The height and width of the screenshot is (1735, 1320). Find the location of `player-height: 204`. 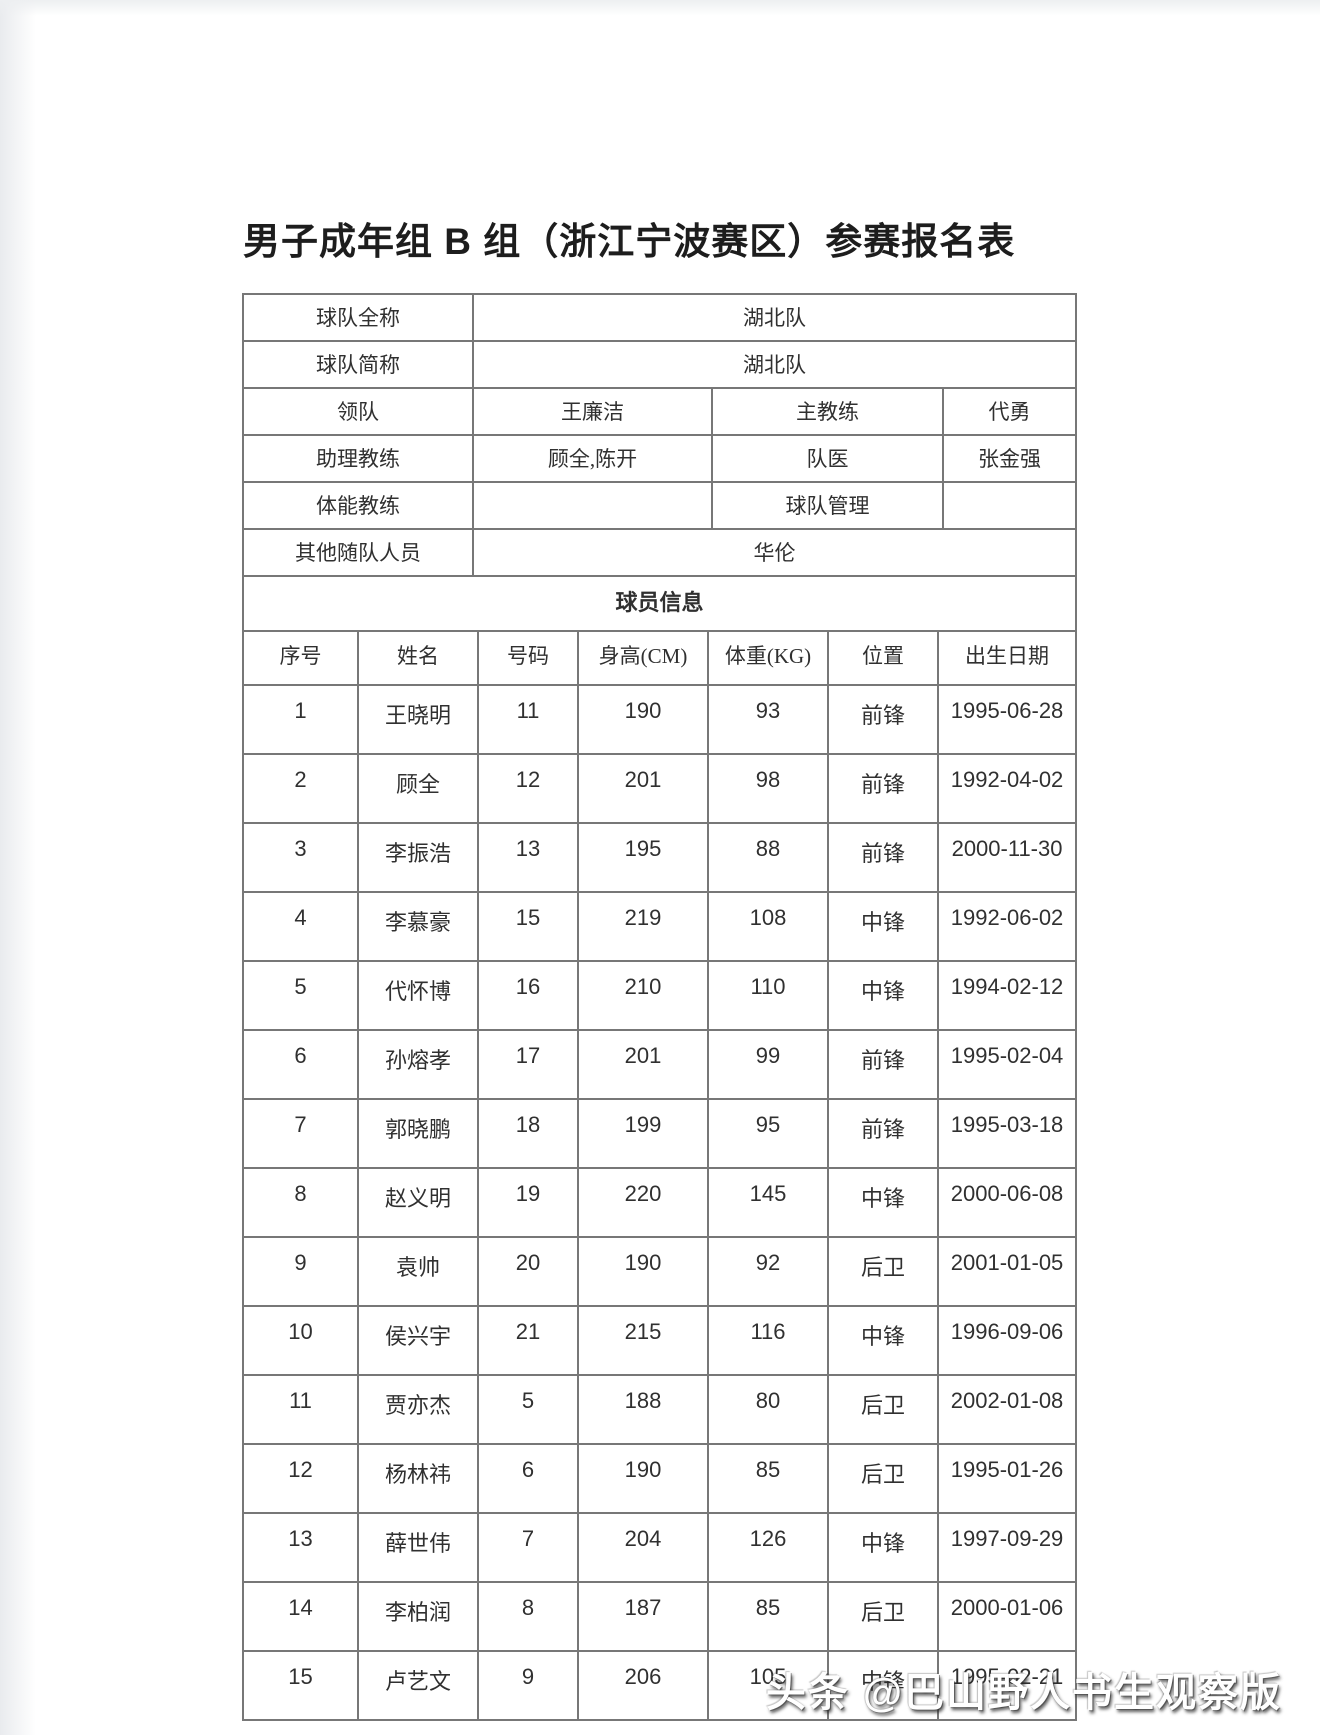

player-height: 204 is located at coordinates (643, 1547).